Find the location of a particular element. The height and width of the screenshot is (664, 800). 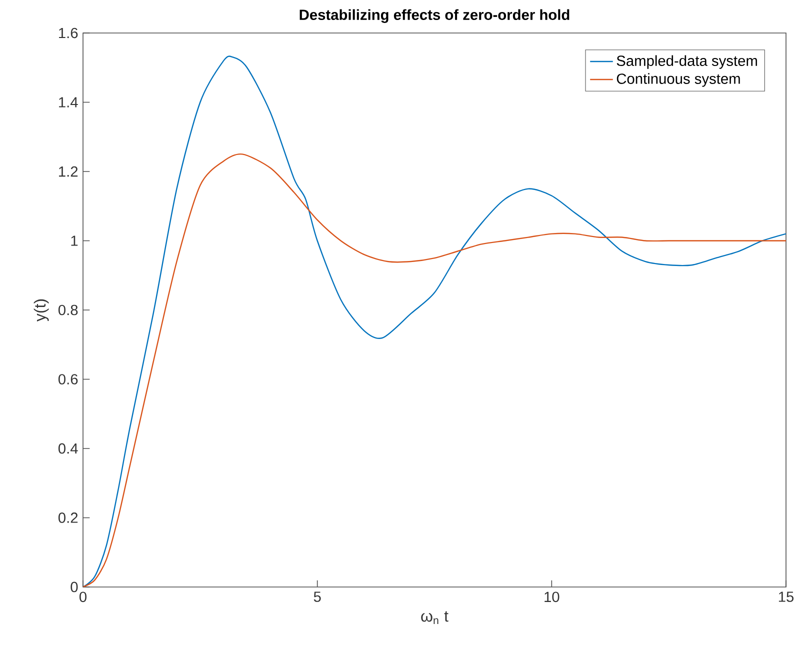

legend-label: Continuous system is located at coordinates (678, 80).